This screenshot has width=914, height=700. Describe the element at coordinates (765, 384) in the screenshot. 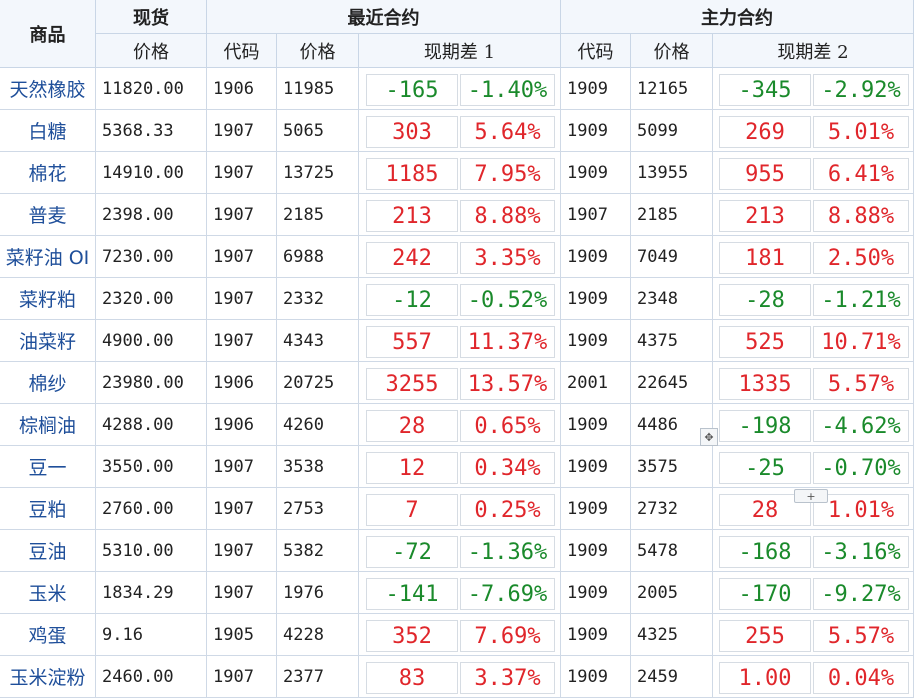

I see `basis-2-diff: 1335` at that location.